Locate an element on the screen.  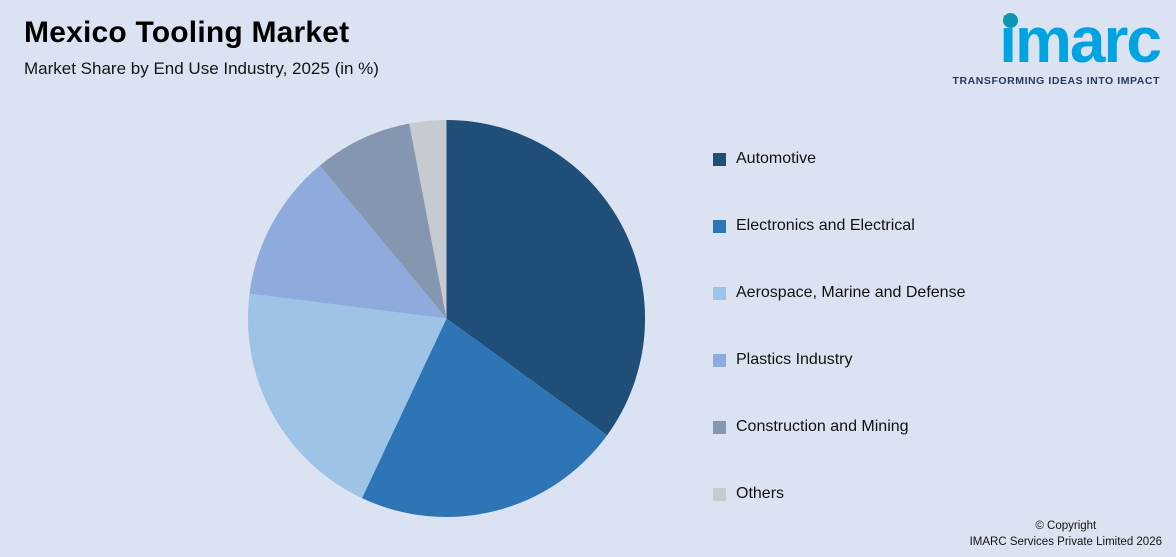
legend-label: Others is located at coordinates (760, 493).